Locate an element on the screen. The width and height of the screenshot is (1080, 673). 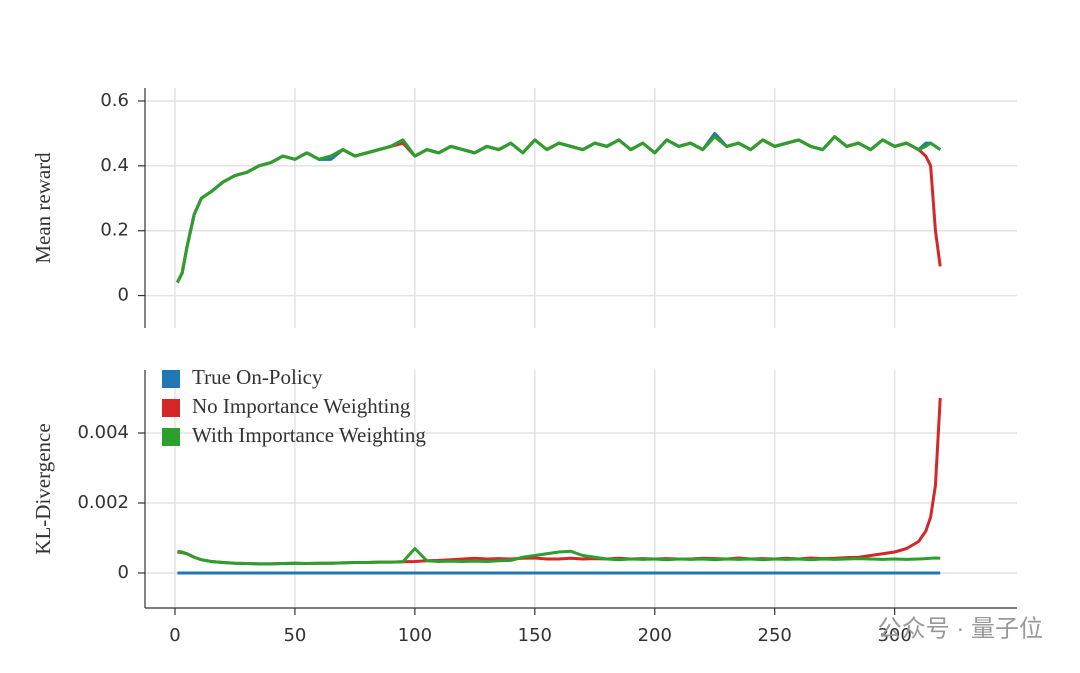
watermark: 公众号 · 量子位 is located at coordinates (960, 628).